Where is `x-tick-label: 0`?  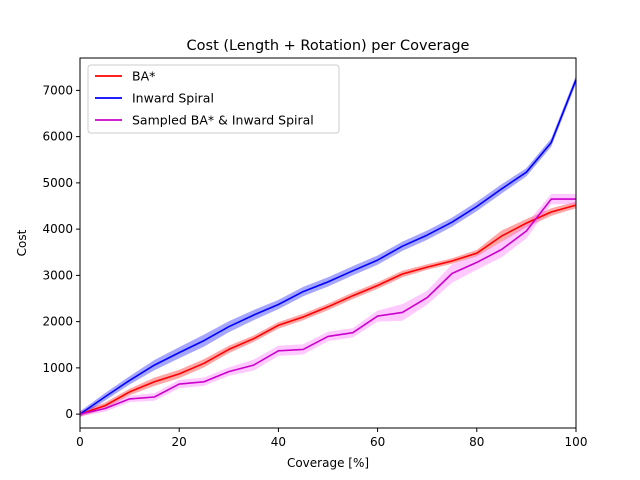 x-tick-label: 0 is located at coordinates (80, 442).